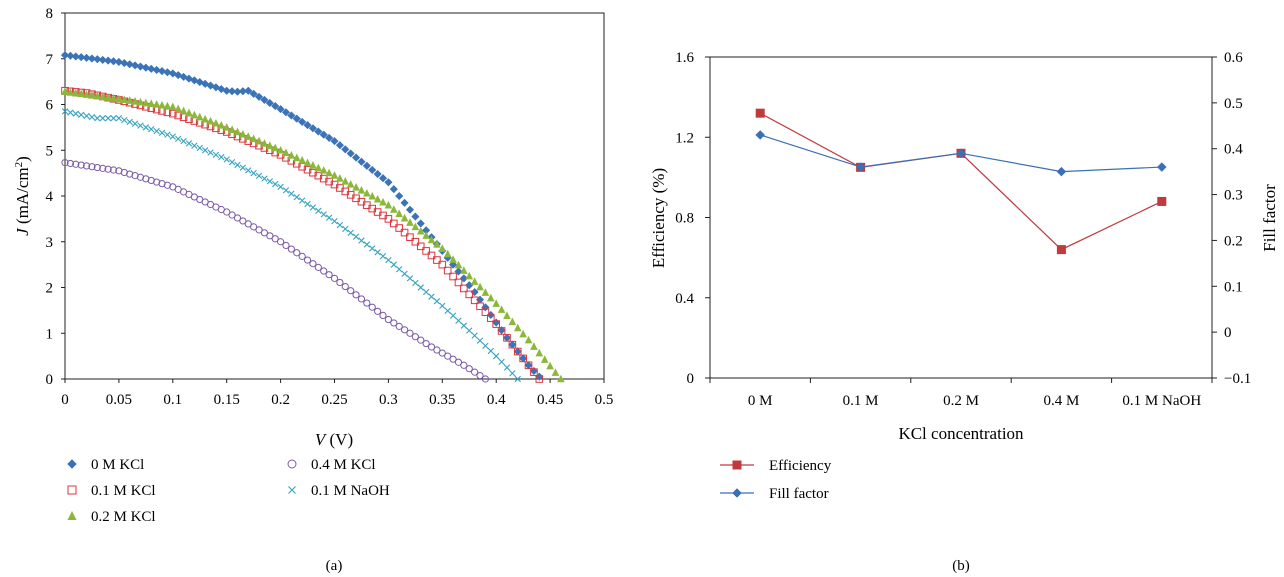 Image resolution: width=1284 pixels, height=577 pixels. Describe the element at coordinates (961, 401) in the screenshot. I see `x-category-label: 0.2 M` at that location.